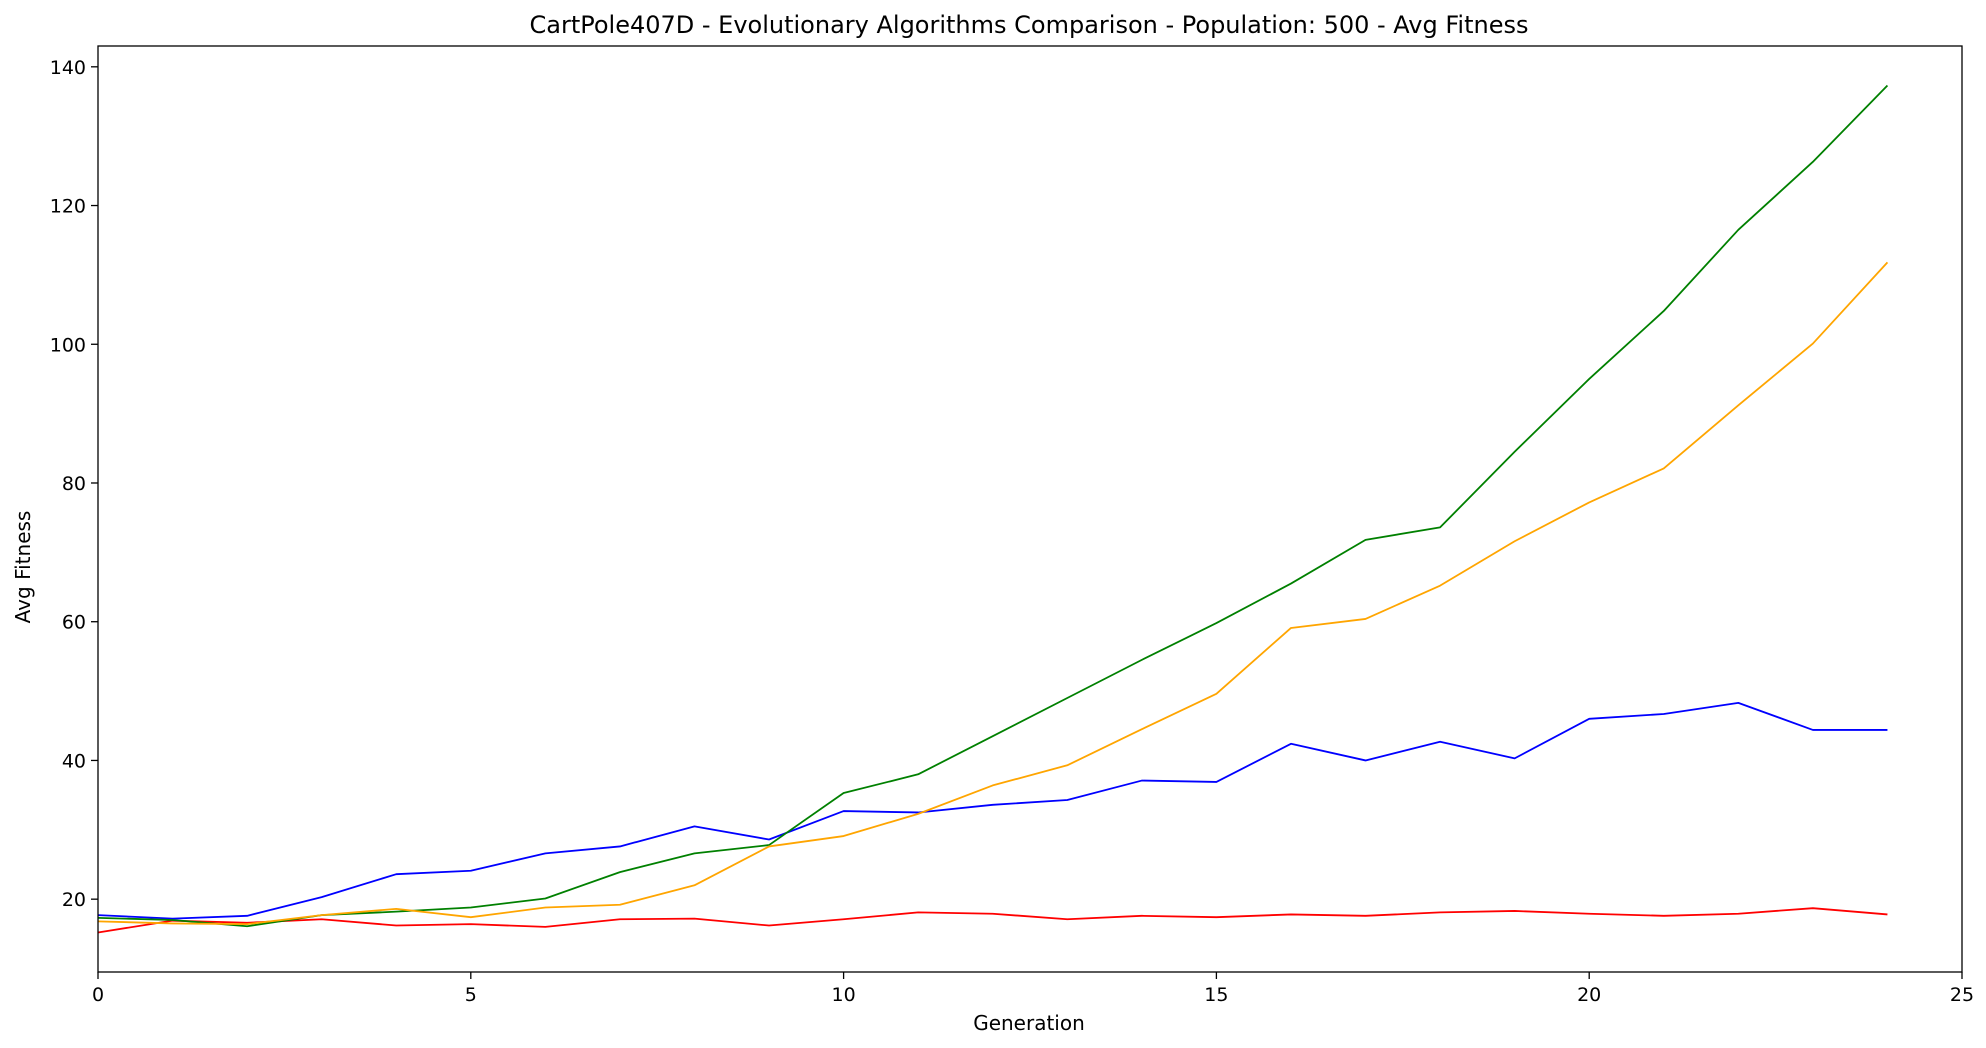  Describe the element at coordinates (23, 567) in the screenshot. I see `y-axis-label: Avg Fitness` at that location.